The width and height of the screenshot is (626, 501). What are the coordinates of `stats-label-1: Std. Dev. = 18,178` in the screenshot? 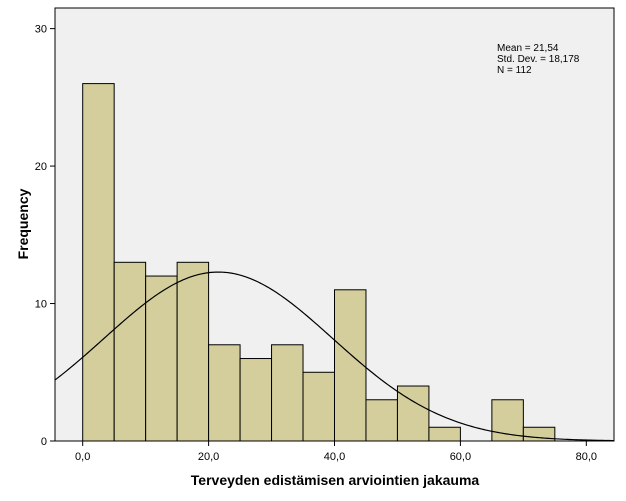 It's located at (538, 59).